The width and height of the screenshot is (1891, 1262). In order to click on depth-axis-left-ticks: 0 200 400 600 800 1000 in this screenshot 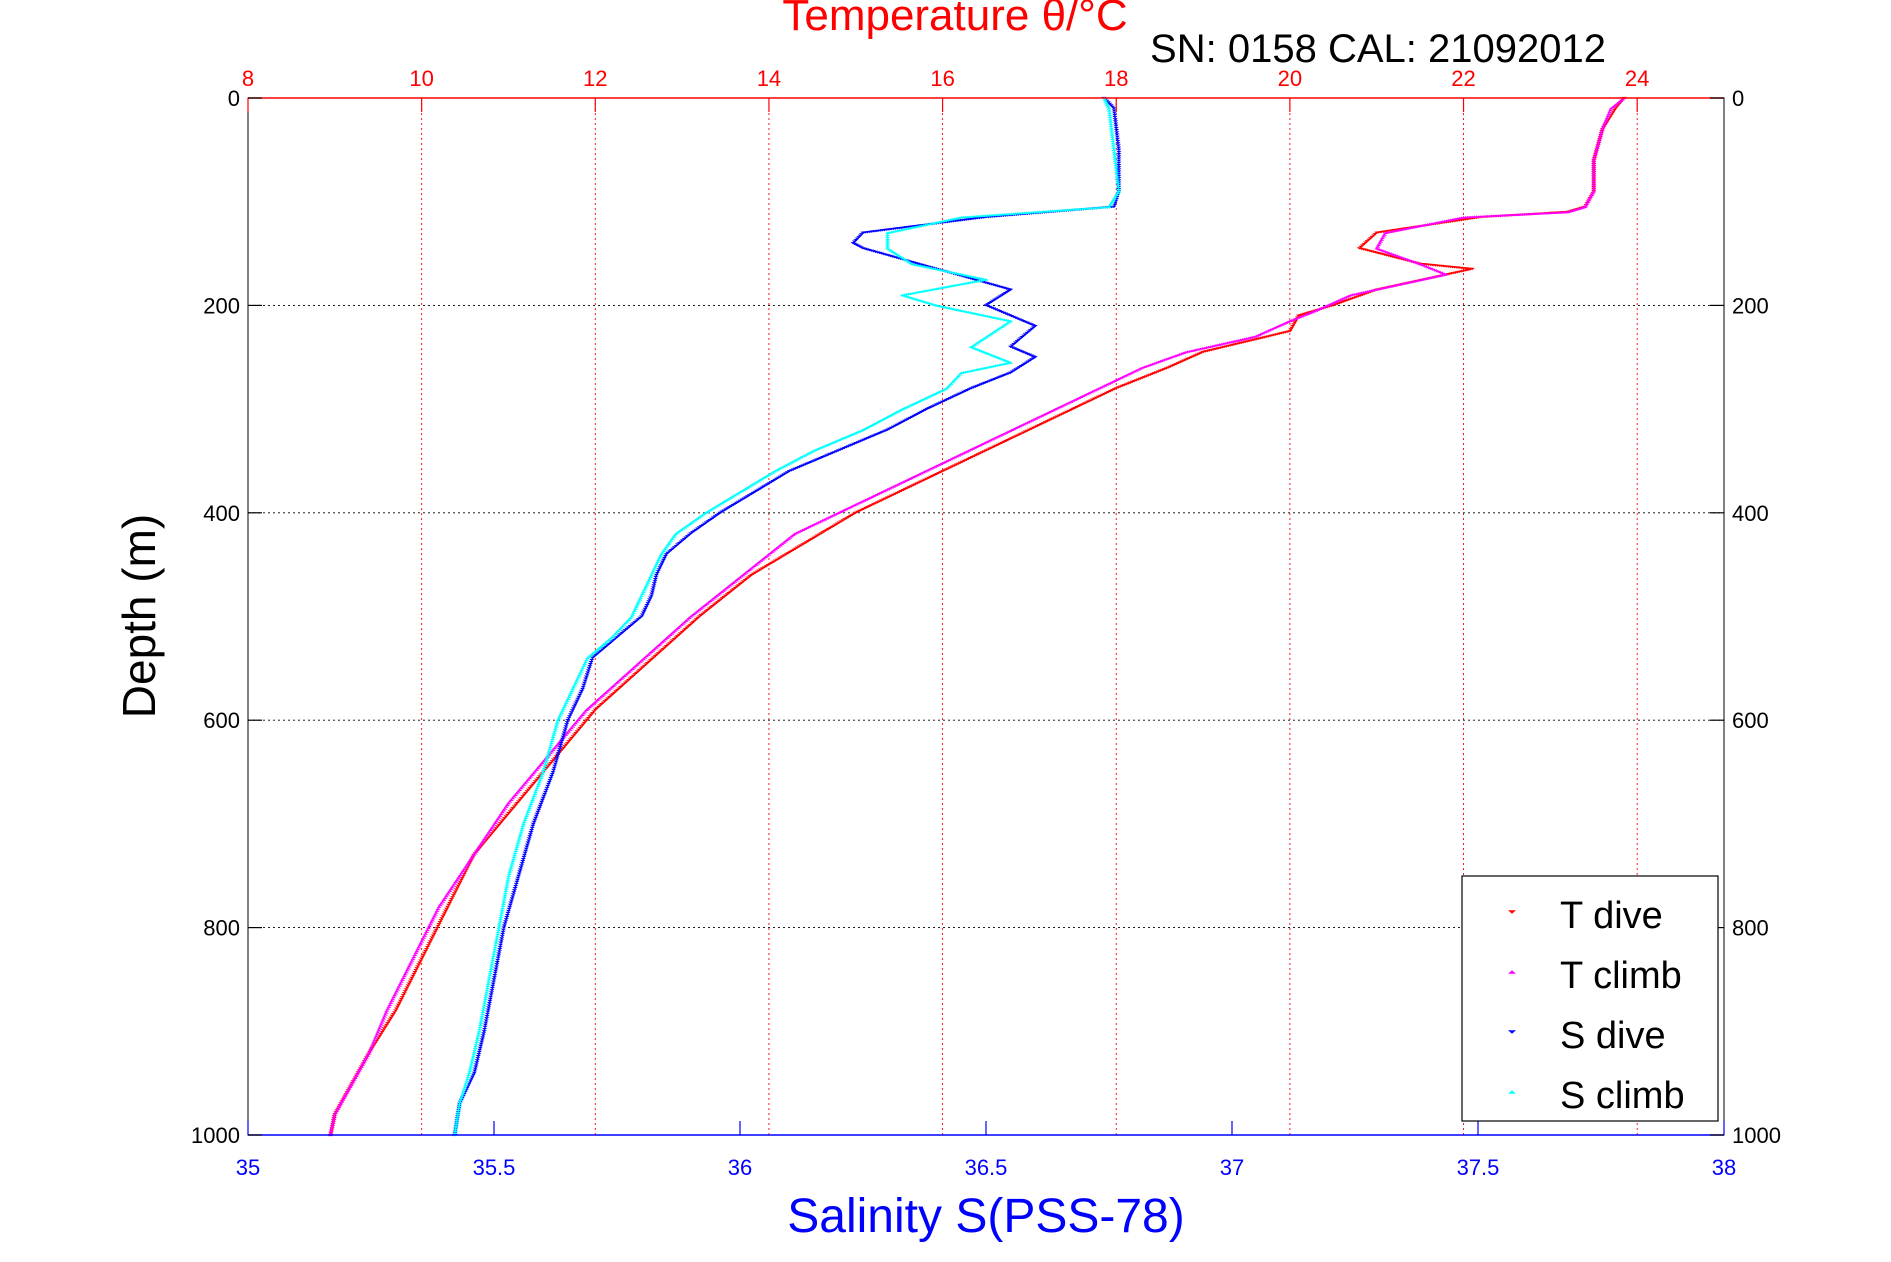, I will do `click(226, 617)`.